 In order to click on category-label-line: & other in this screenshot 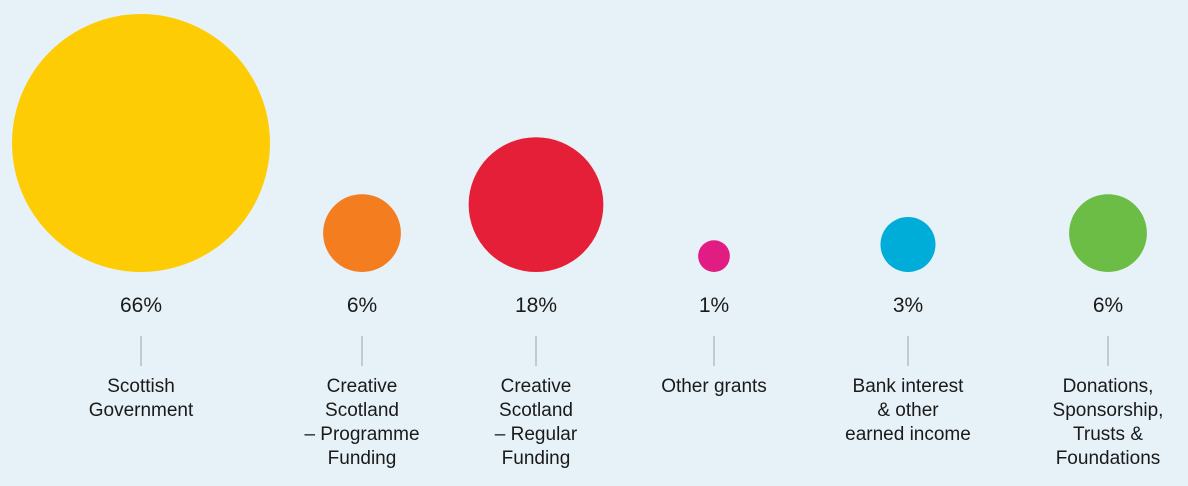, I will do `click(908, 410)`.